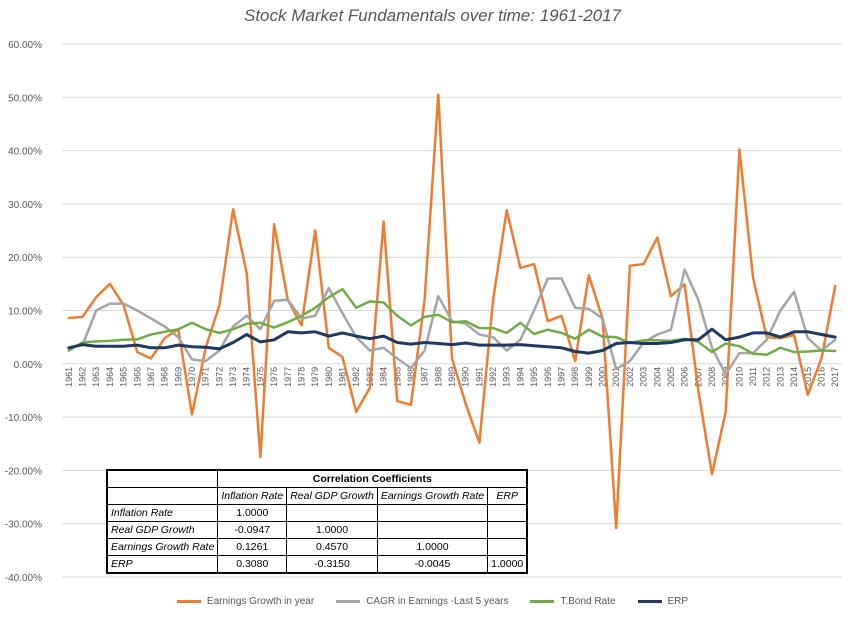  Describe the element at coordinates (151, 377) in the screenshot. I see `x-tick-label: 1967` at that location.